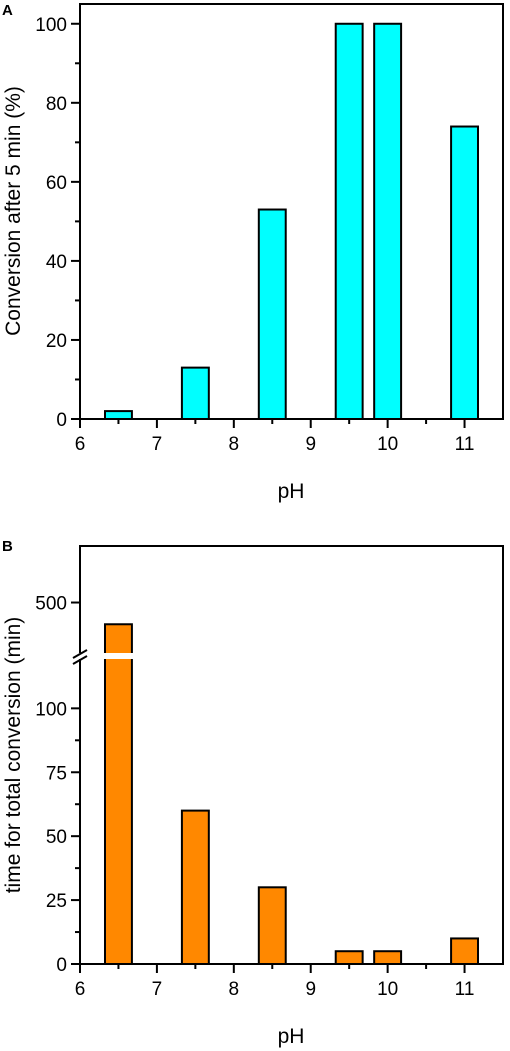 The height and width of the screenshot is (1051, 510). What do you see at coordinates (61, 420) in the screenshot?
I see `panel-a-y-tick-label: 0` at bounding box center [61, 420].